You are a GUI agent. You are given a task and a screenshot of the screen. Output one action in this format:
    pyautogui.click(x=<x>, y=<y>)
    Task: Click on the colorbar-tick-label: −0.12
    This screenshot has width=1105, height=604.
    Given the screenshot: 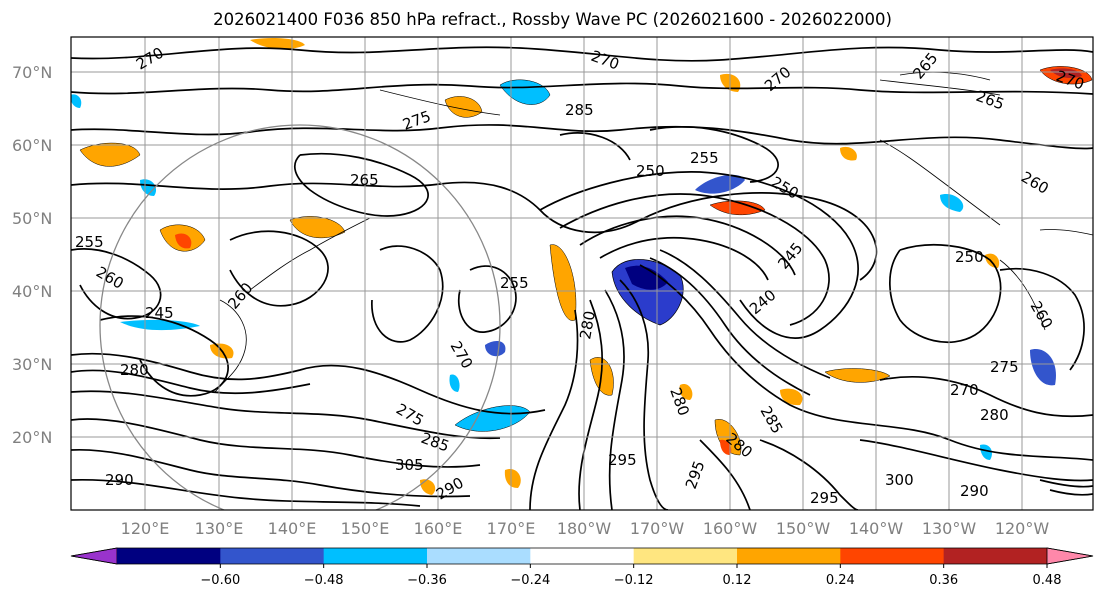 What is the action you would take?
    pyautogui.click(x=634, y=580)
    